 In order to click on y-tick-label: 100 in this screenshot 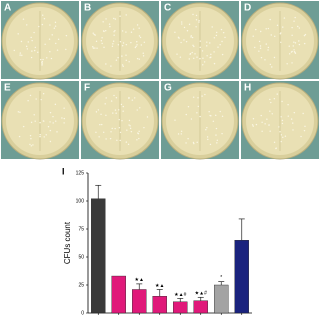, I will do `click(80, 201)`.